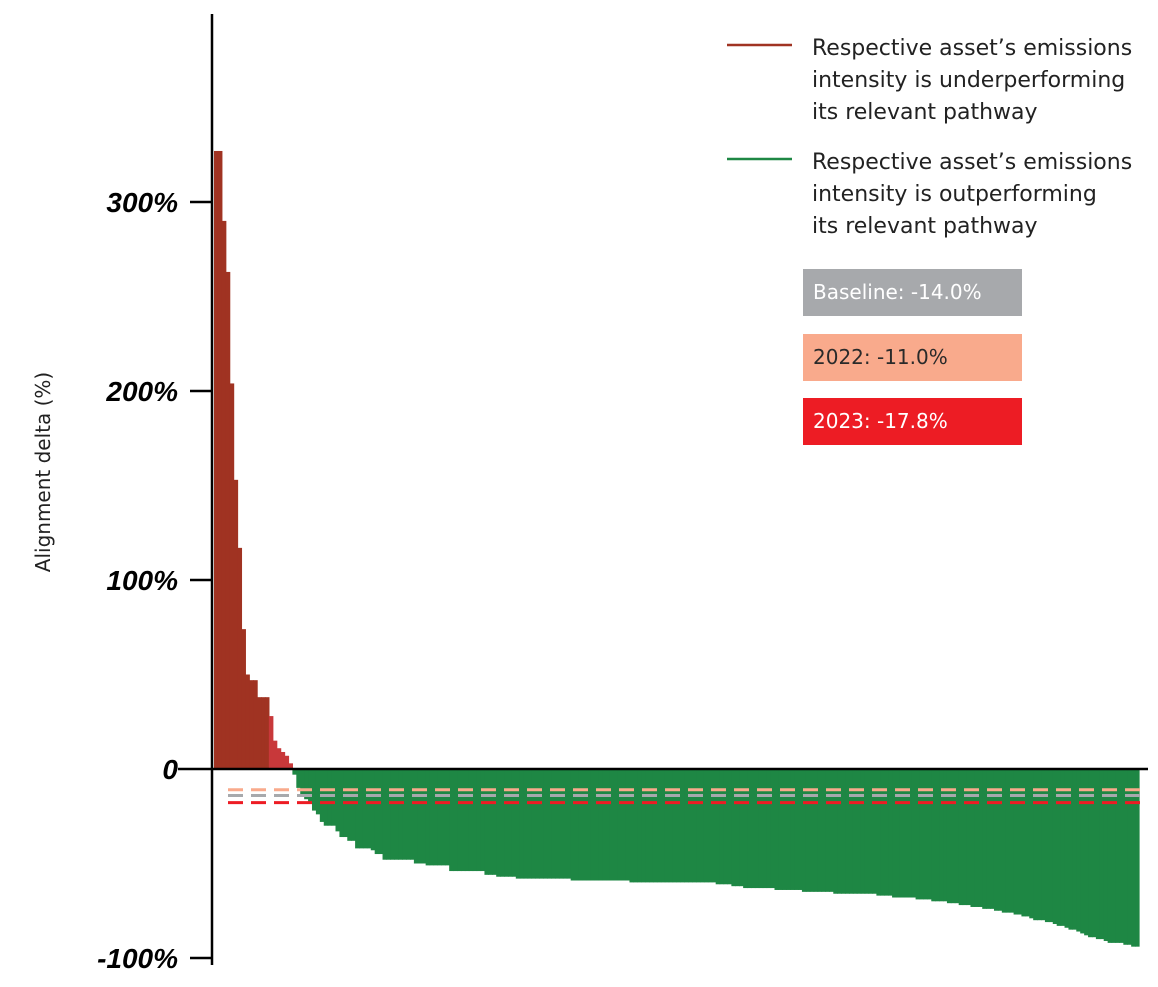 Image resolution: width=1158 pixels, height=987 pixels. Describe the element at coordinates (688, 796) in the screenshot. I see `reference-lines-group` at that location.